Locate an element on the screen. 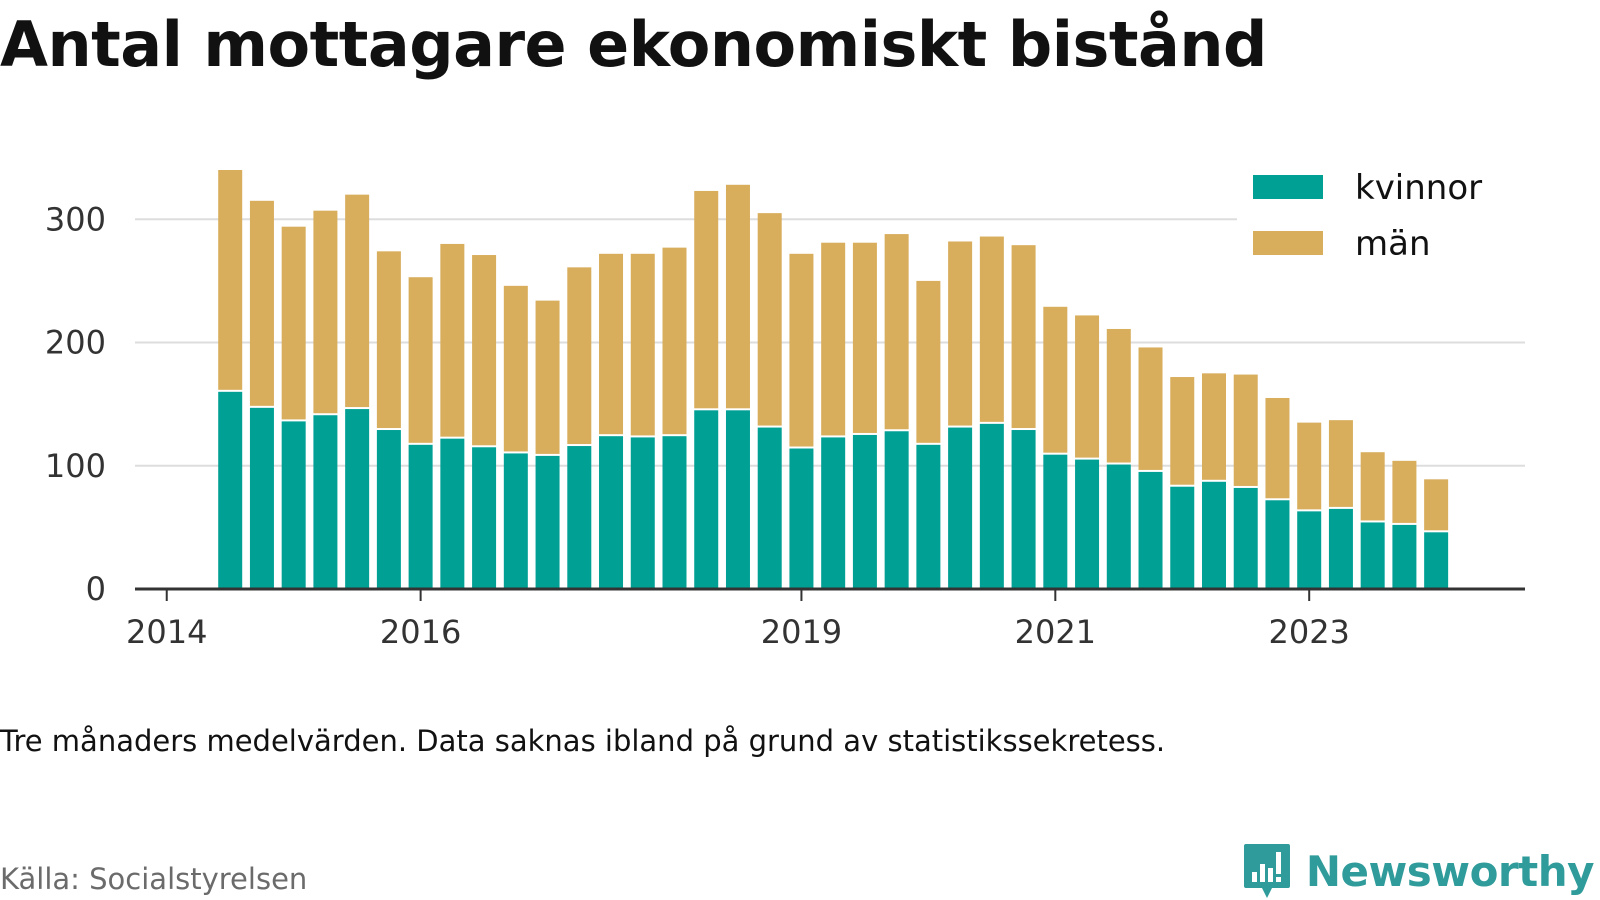 The width and height of the screenshot is (1600, 900). chart-title: Antal mottagare ekonomiskt bistånd is located at coordinates (633, 44).